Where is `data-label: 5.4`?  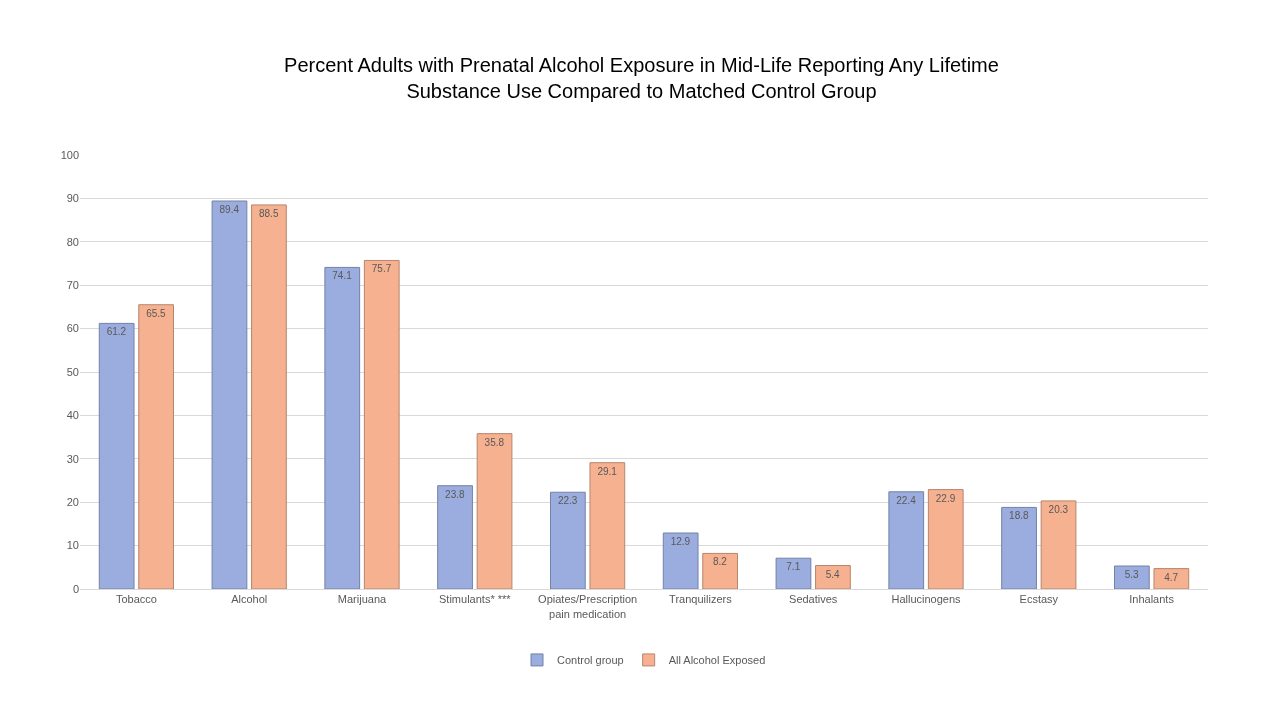 data-label: 5.4 is located at coordinates (833, 574).